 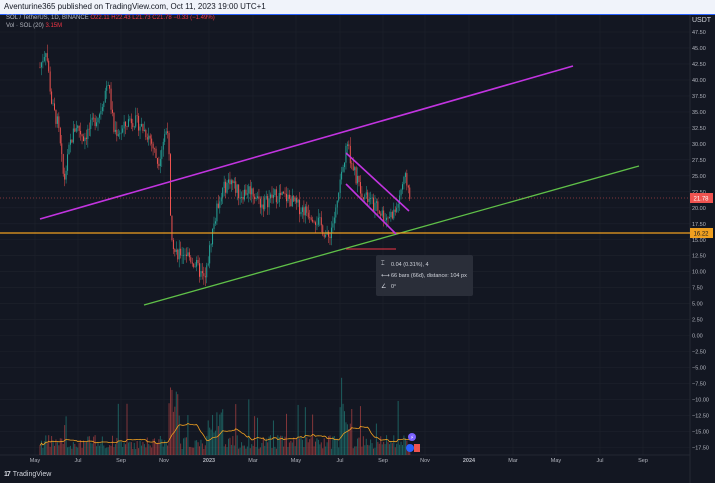 I want to click on currency-label: USDT, so click(x=702, y=20).